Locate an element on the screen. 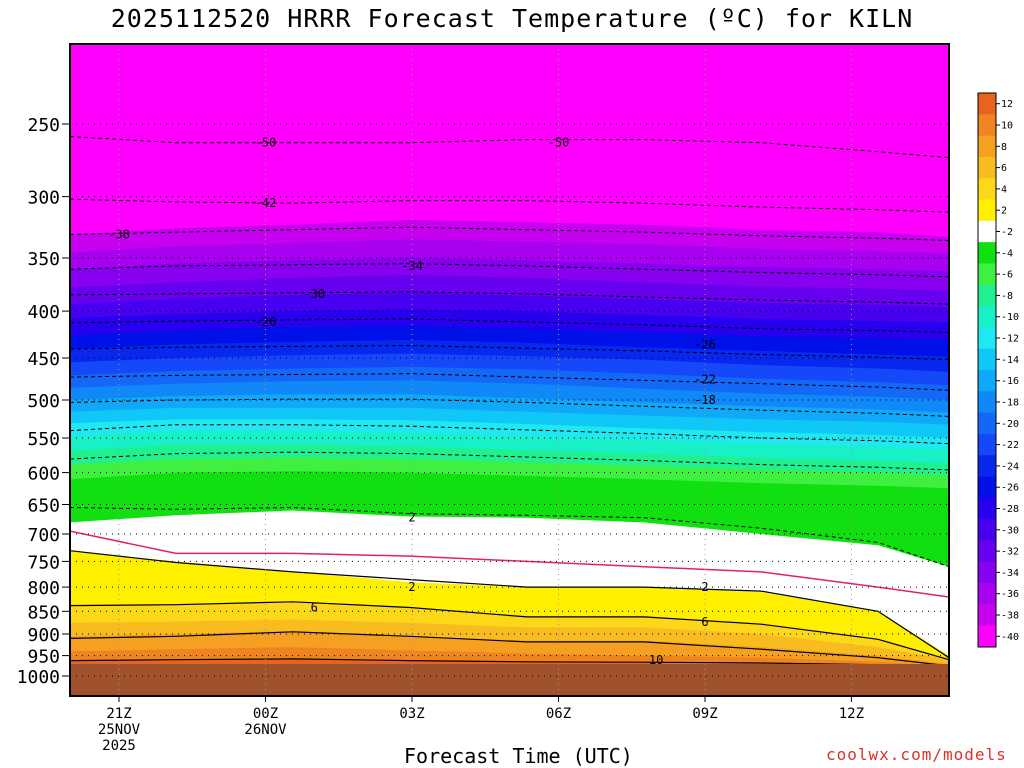  isotherm-positive is located at coordinates (509, 631).